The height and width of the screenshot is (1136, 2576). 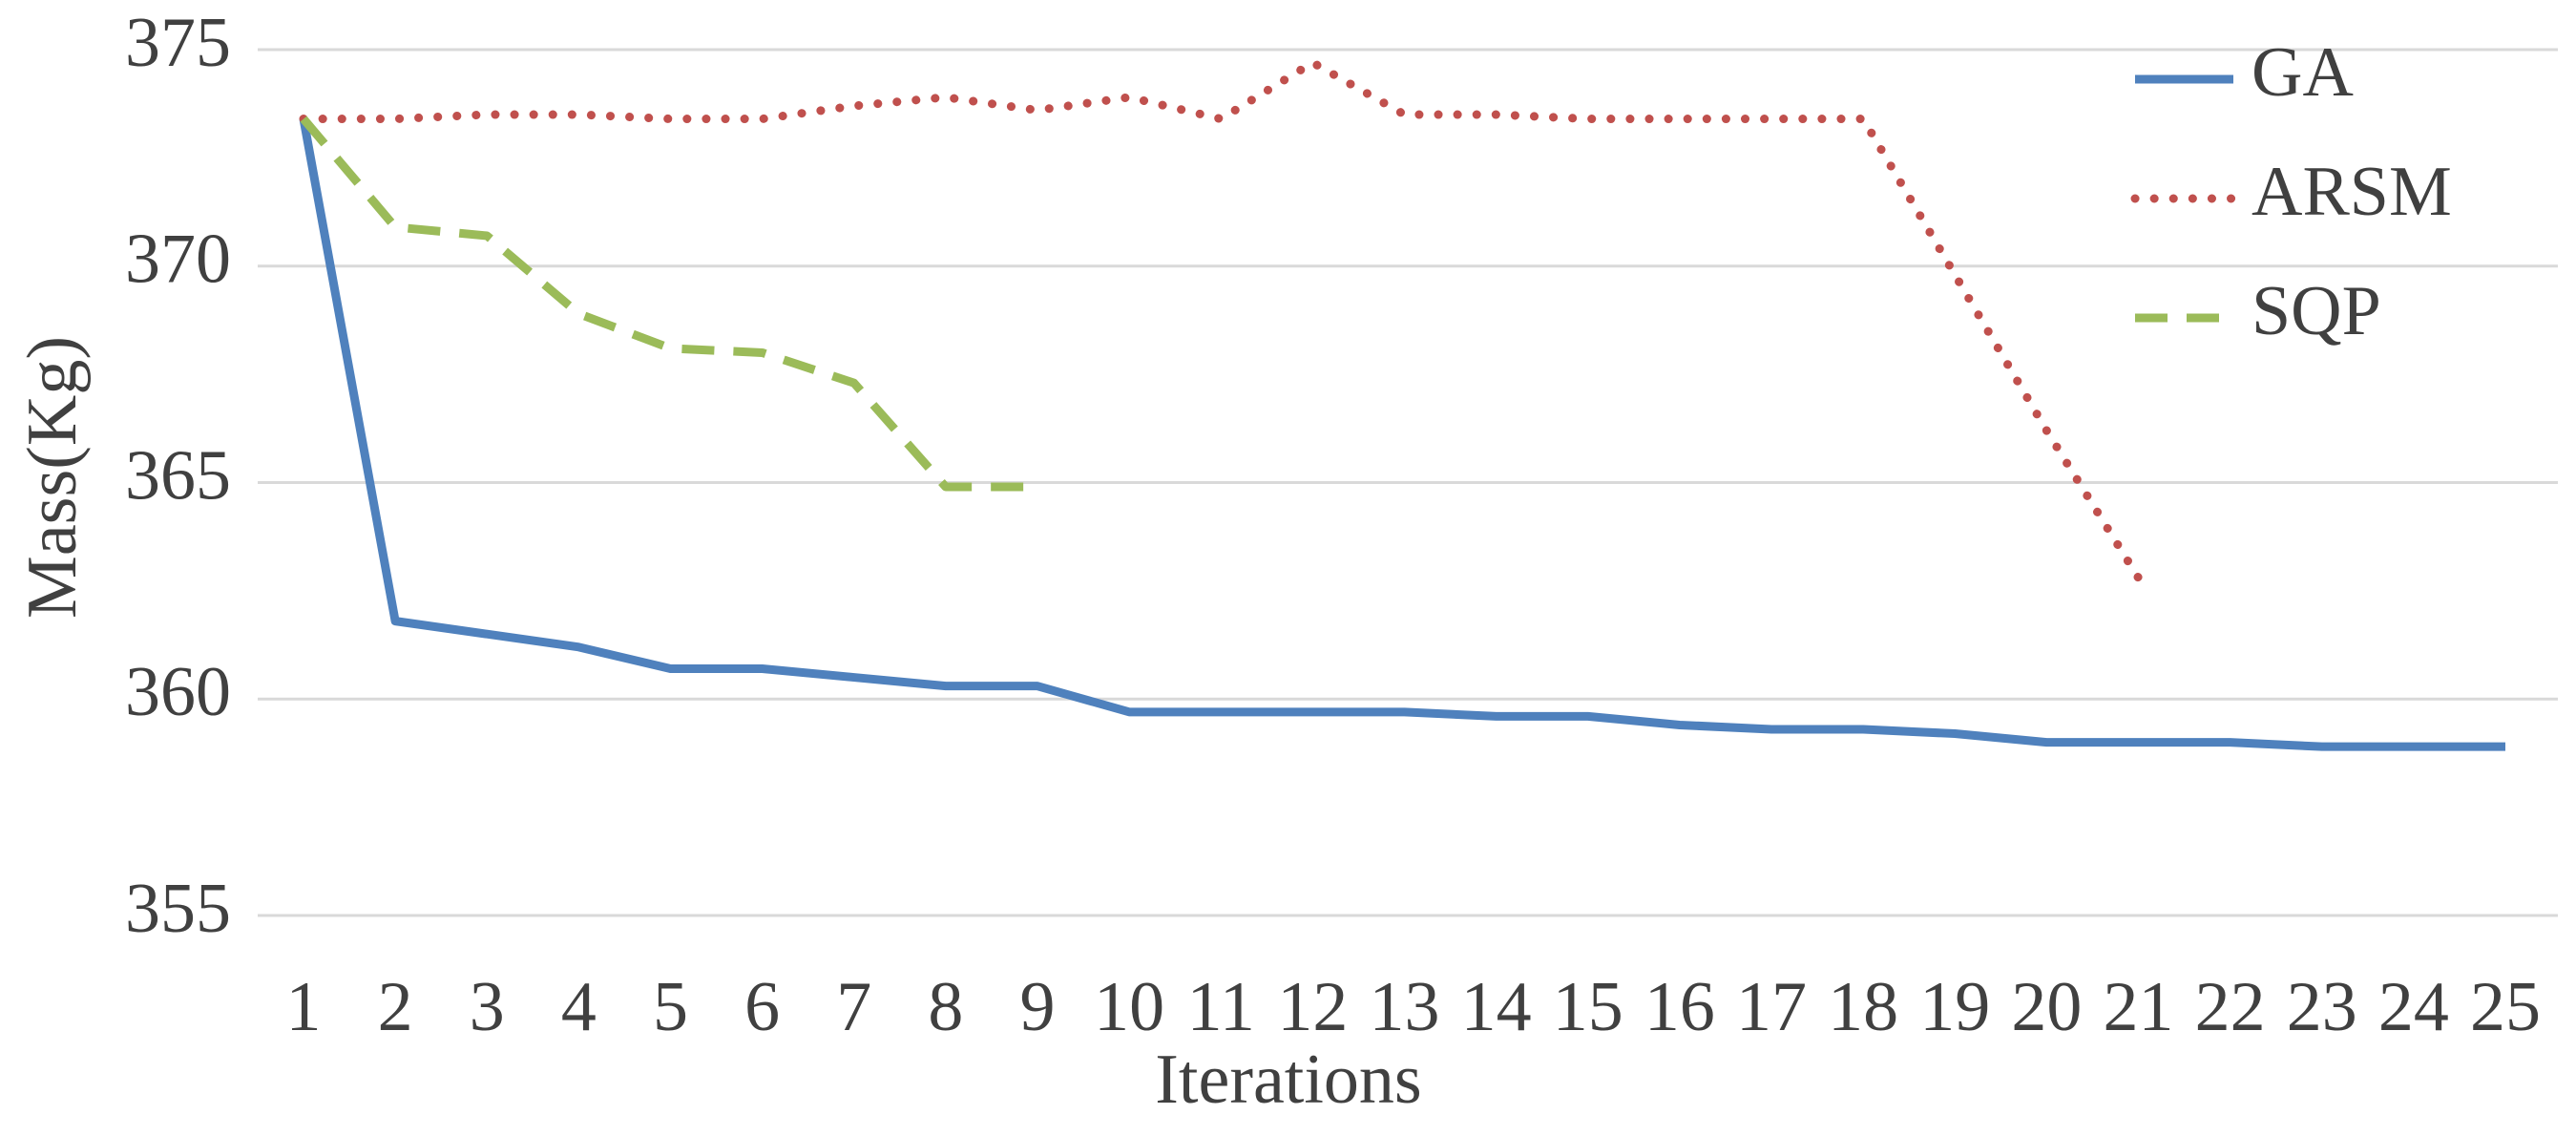 I want to click on x-axis-label: Iterations, so click(x=1288, y=1080).